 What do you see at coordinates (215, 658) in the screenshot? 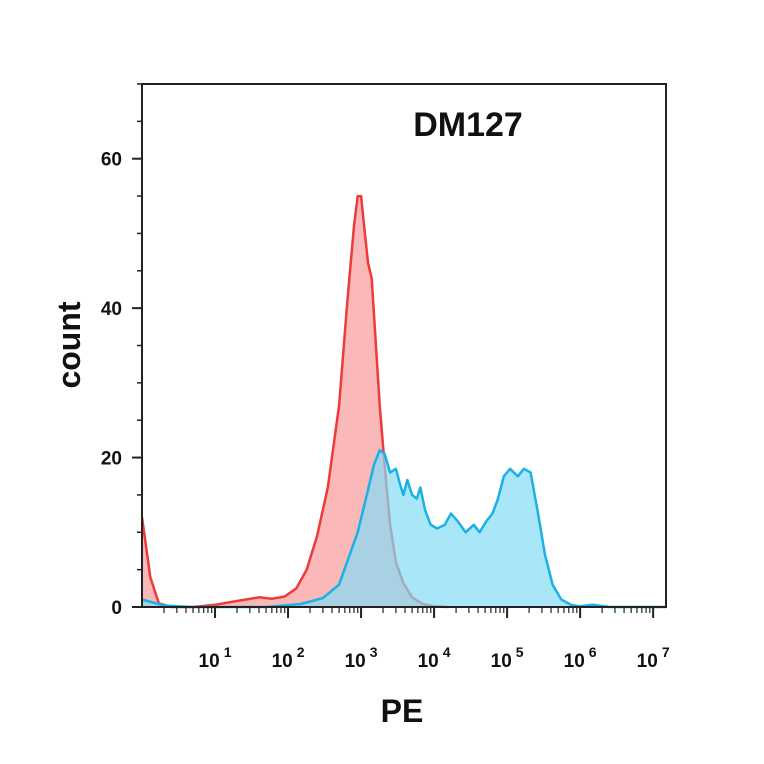
I see `x-tick-label: 10 1` at bounding box center [215, 658].